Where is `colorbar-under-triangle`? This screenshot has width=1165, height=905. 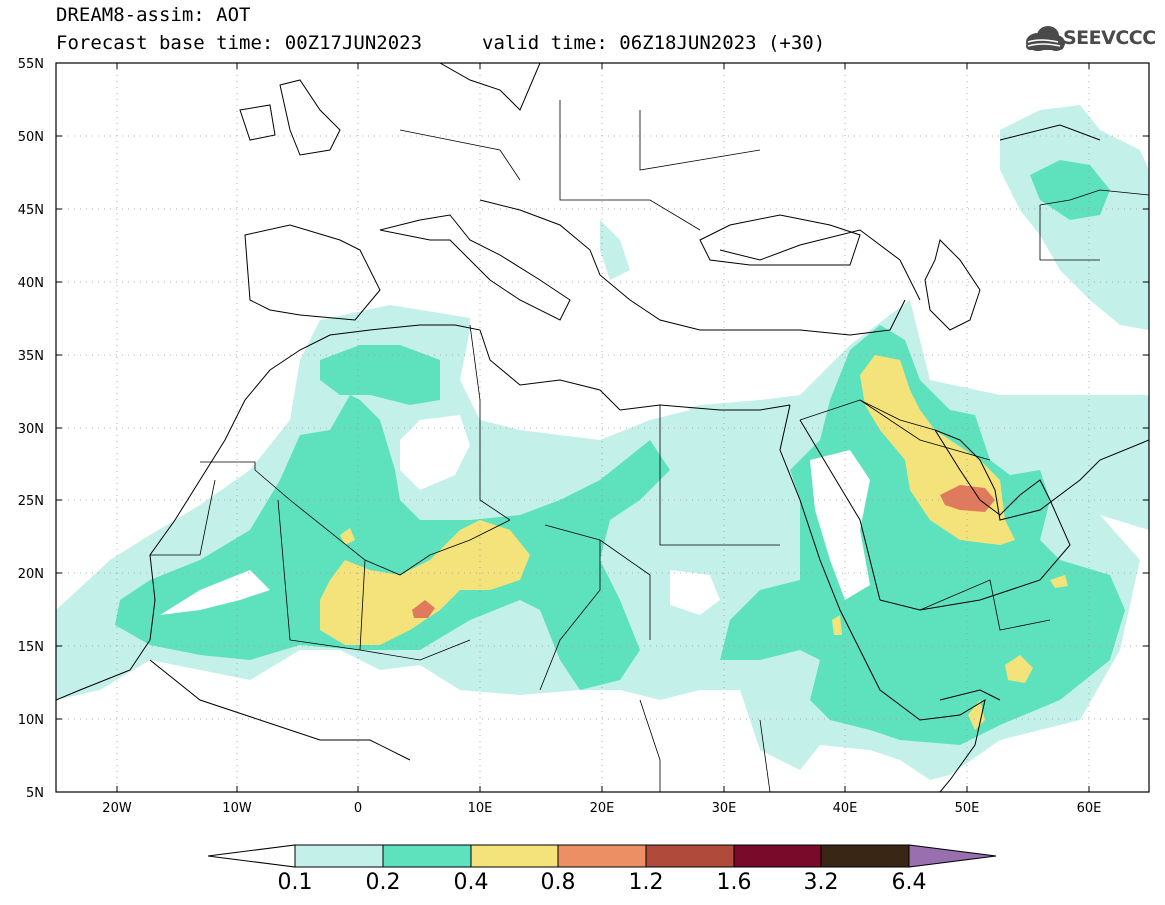 colorbar-under-triangle is located at coordinates (251, 856).